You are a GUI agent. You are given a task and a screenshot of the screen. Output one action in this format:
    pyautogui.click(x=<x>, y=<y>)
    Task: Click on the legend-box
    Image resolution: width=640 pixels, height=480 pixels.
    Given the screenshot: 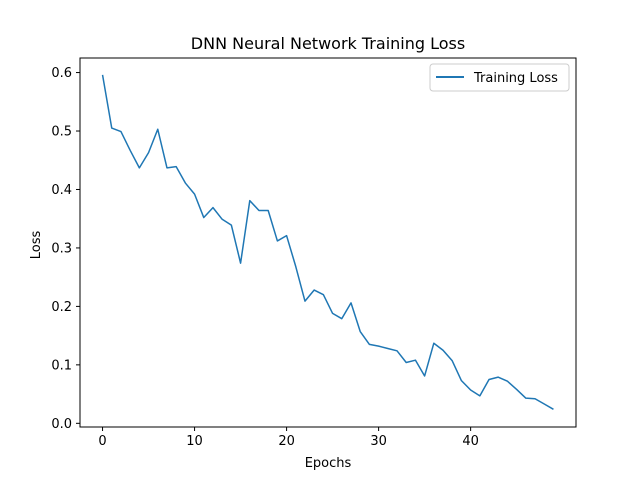 What is the action you would take?
    pyautogui.click(x=499, y=77)
    